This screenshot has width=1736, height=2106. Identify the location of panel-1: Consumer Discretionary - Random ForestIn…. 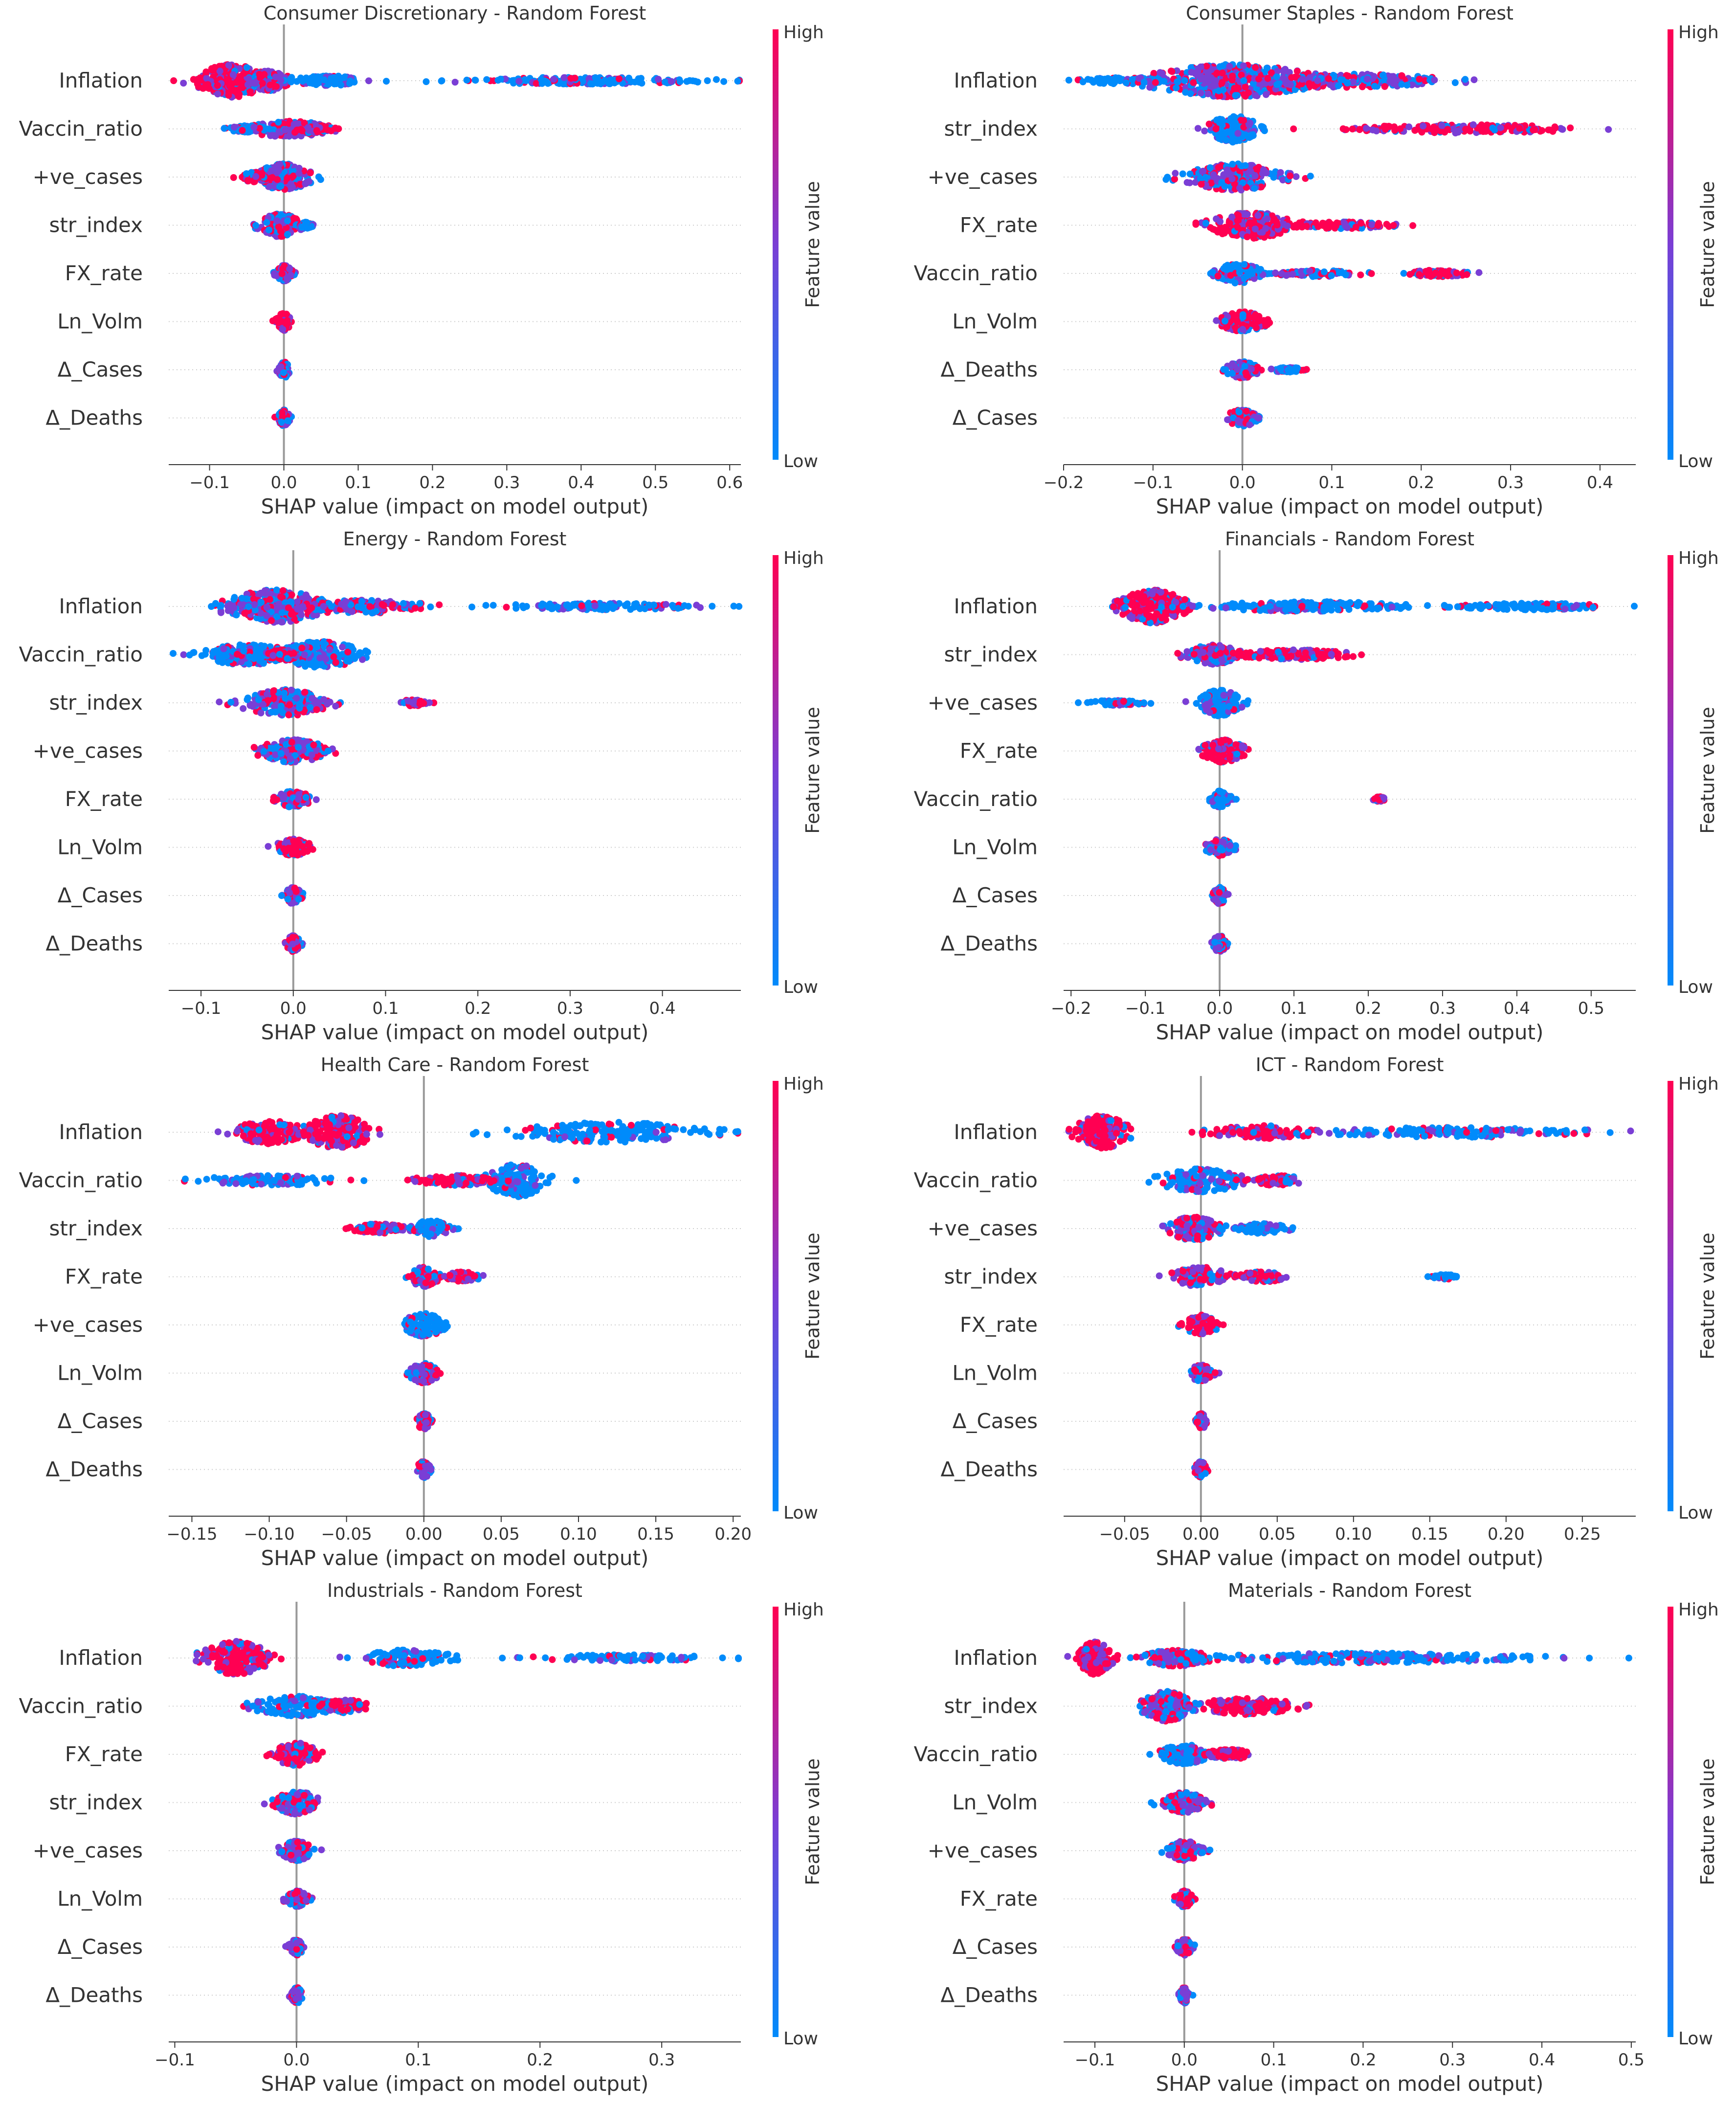
(421, 260).